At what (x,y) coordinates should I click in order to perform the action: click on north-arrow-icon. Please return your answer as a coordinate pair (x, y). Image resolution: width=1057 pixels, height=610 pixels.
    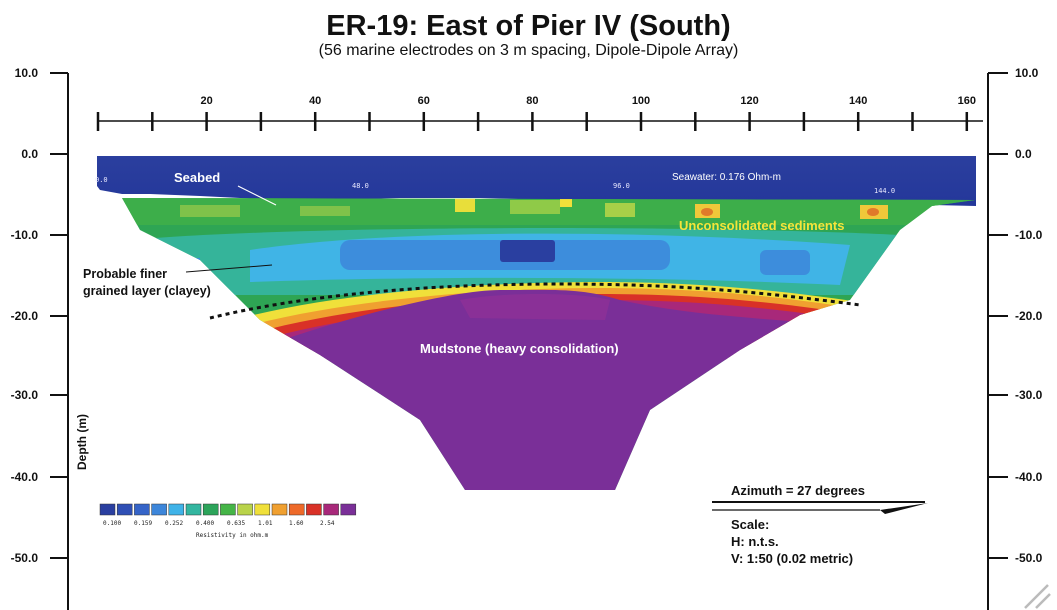
    Looking at the image, I should click on (904, 508).